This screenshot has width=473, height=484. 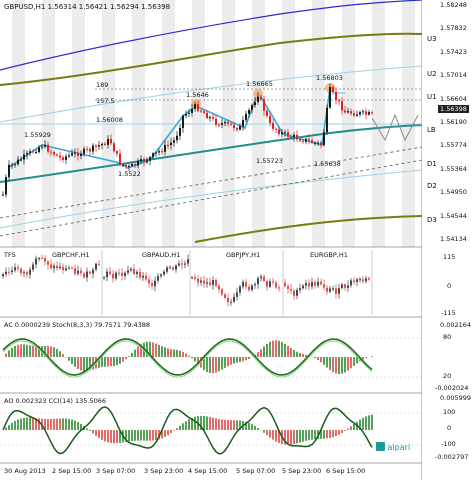 I want to click on level-u3: U3, so click(x=432, y=39).